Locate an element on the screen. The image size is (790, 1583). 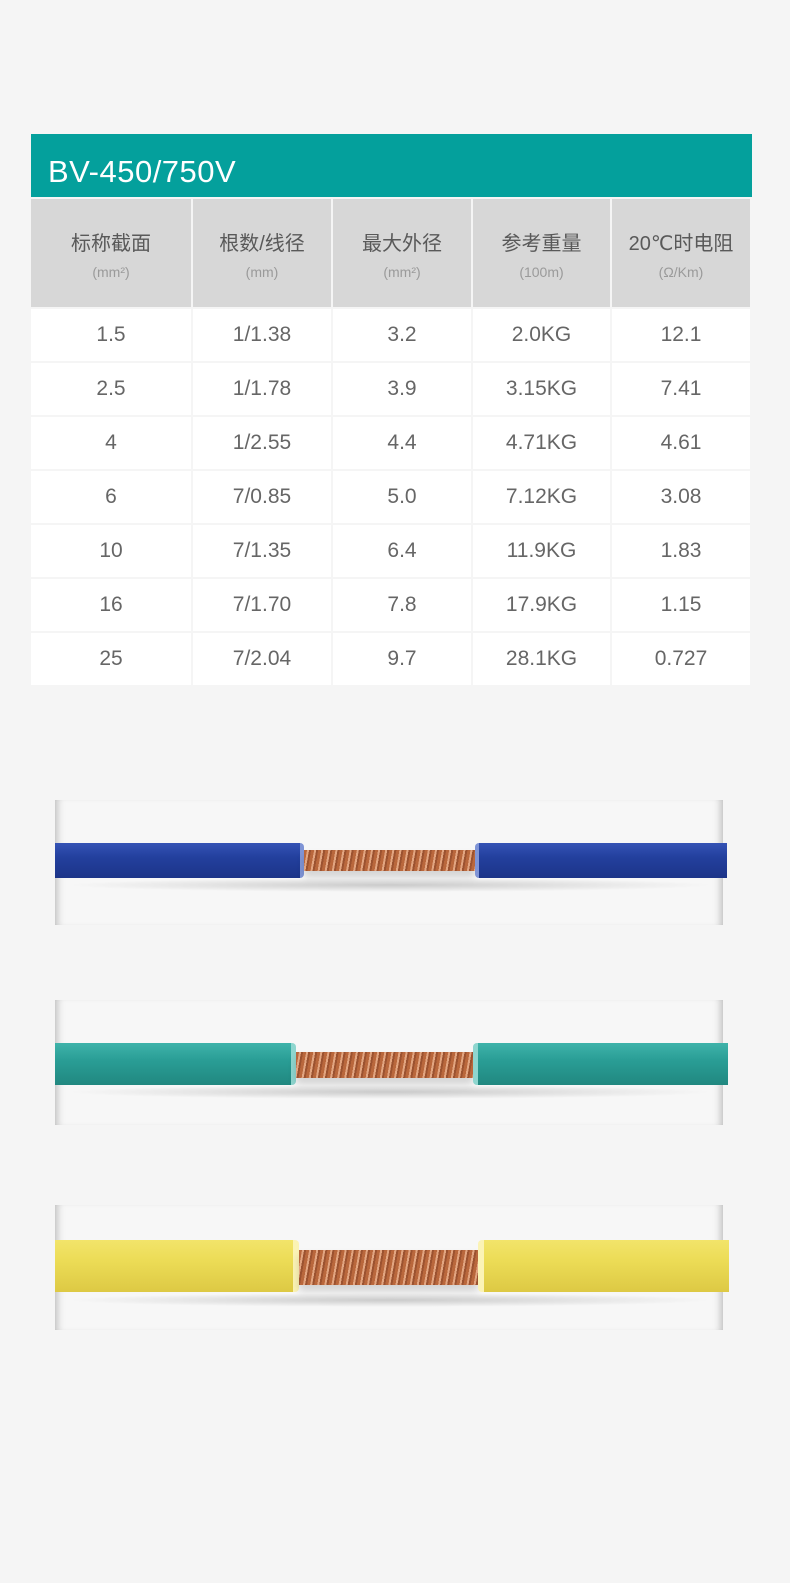
blue-wire-image is located at coordinates (391, 862).